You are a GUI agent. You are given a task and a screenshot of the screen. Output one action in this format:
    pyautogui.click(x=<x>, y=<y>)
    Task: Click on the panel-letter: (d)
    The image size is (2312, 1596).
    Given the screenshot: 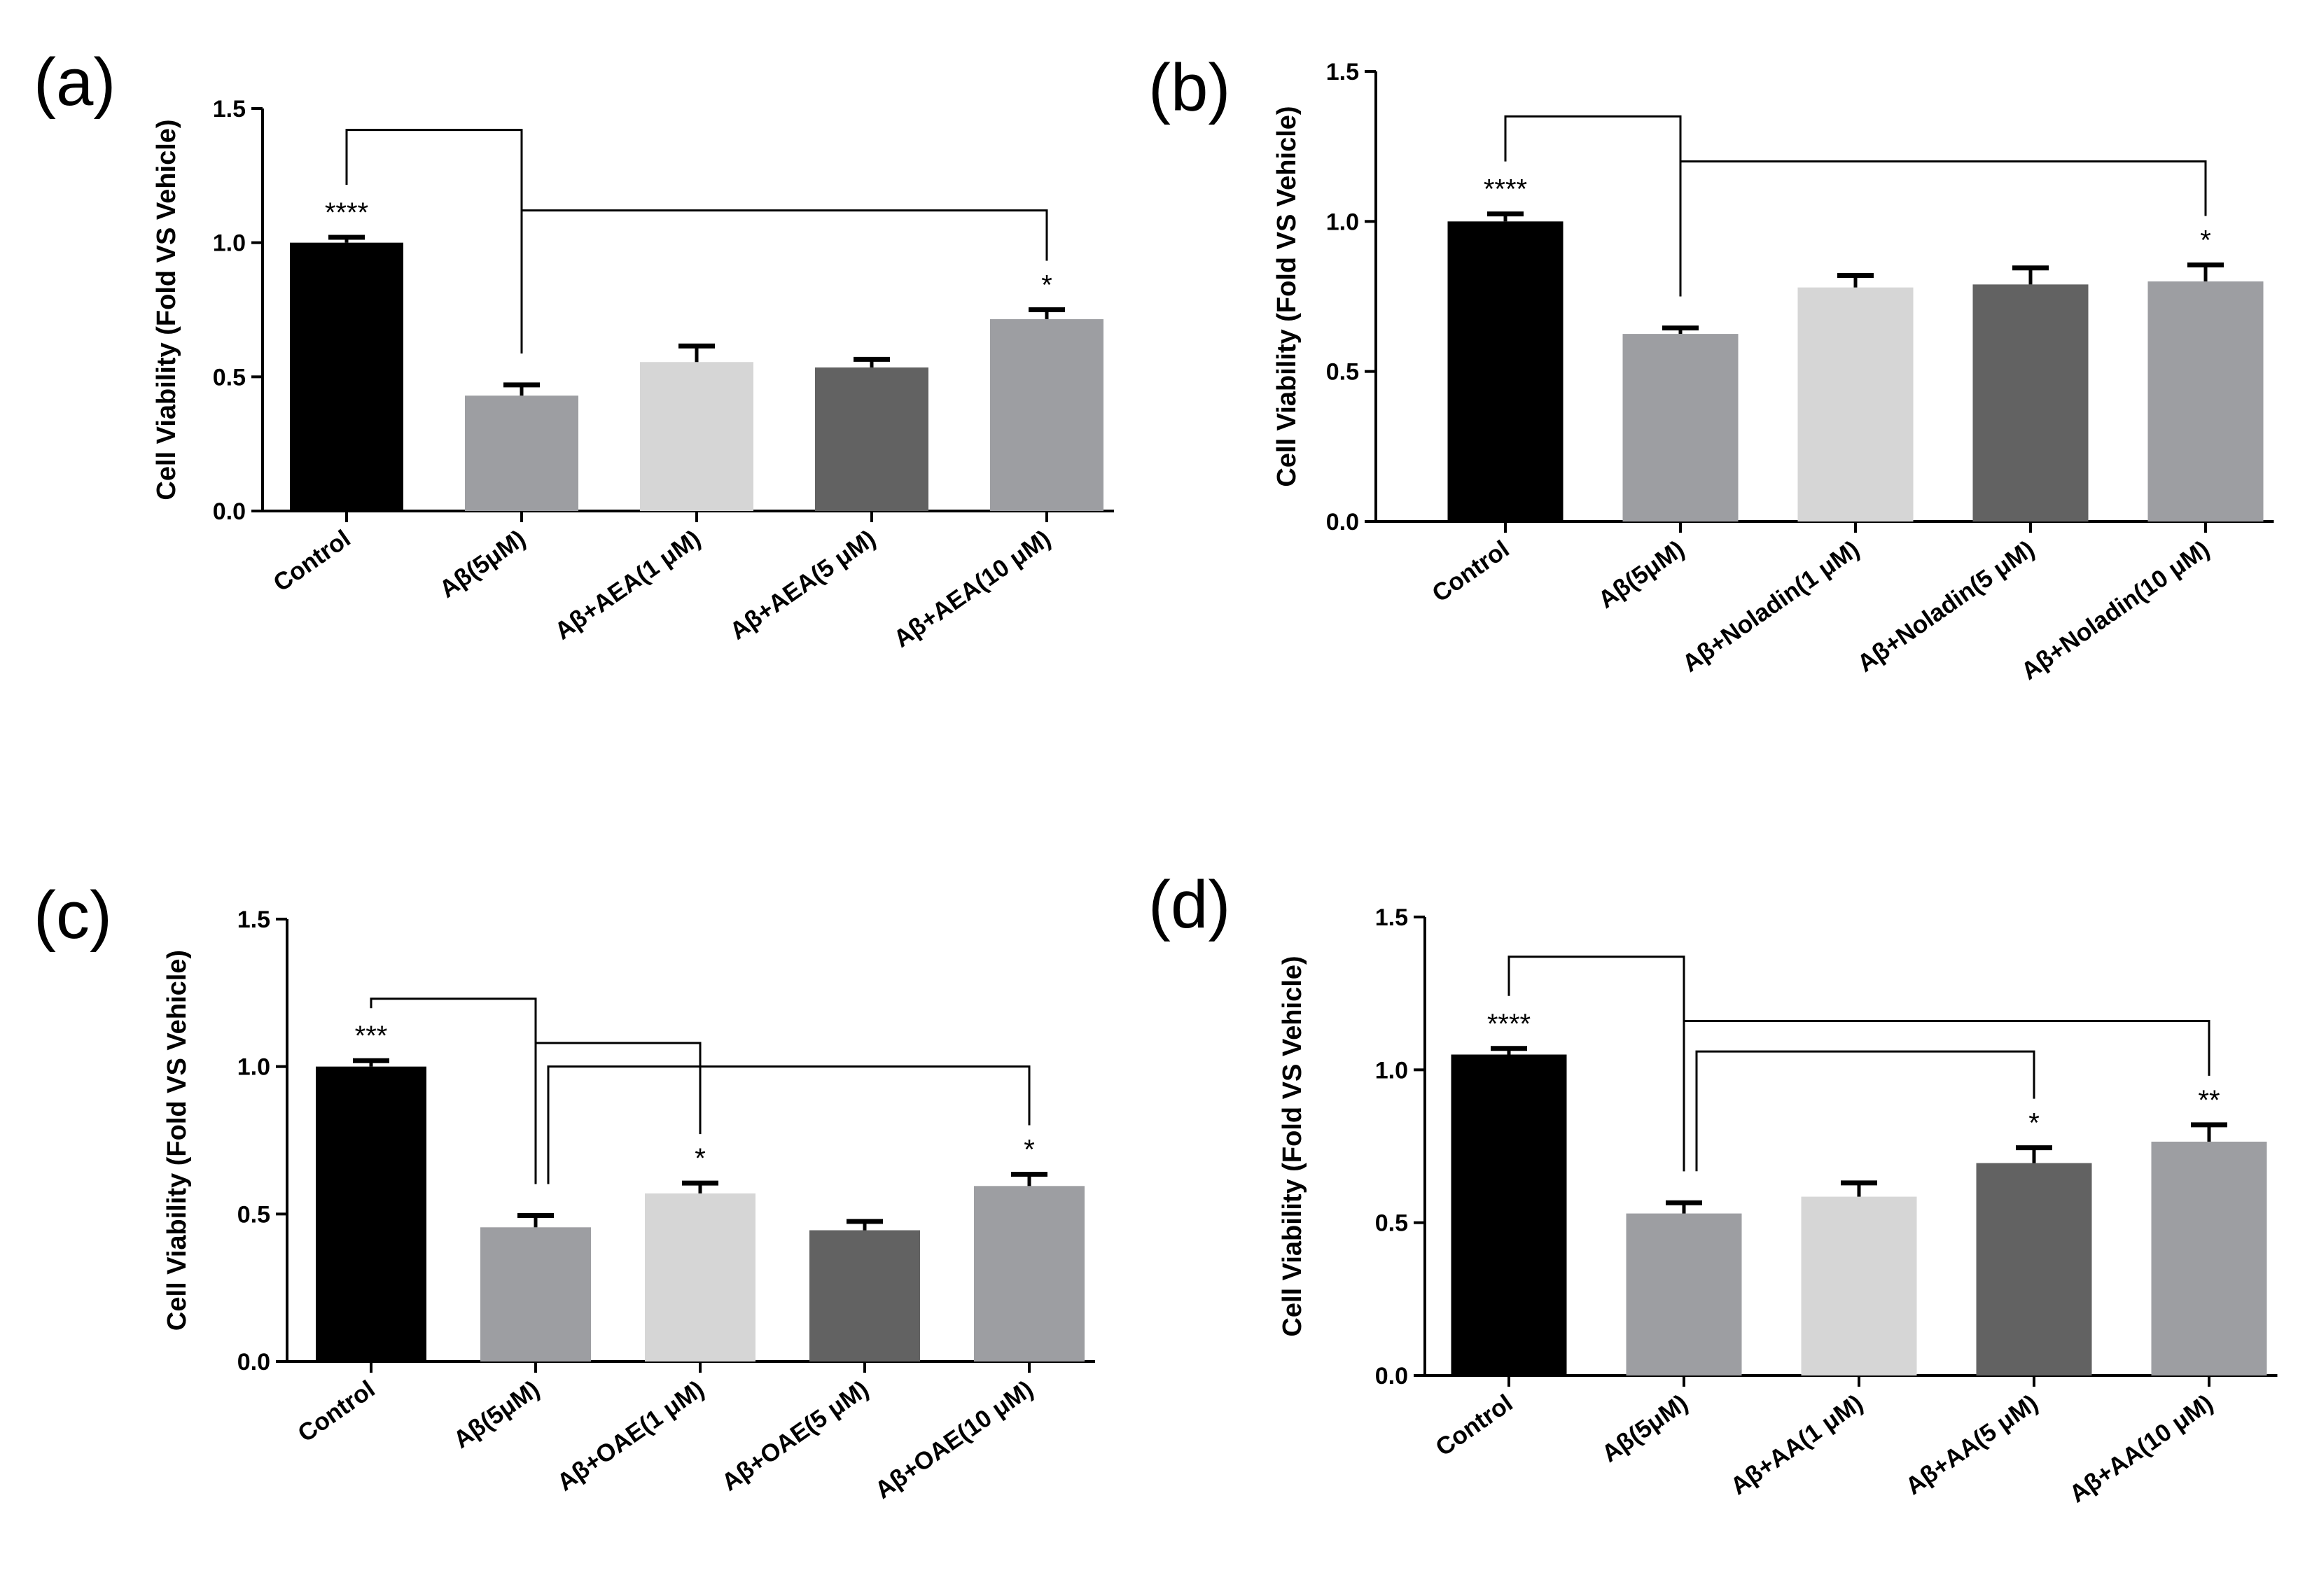 What is the action you would take?
    pyautogui.click(x=1189, y=904)
    